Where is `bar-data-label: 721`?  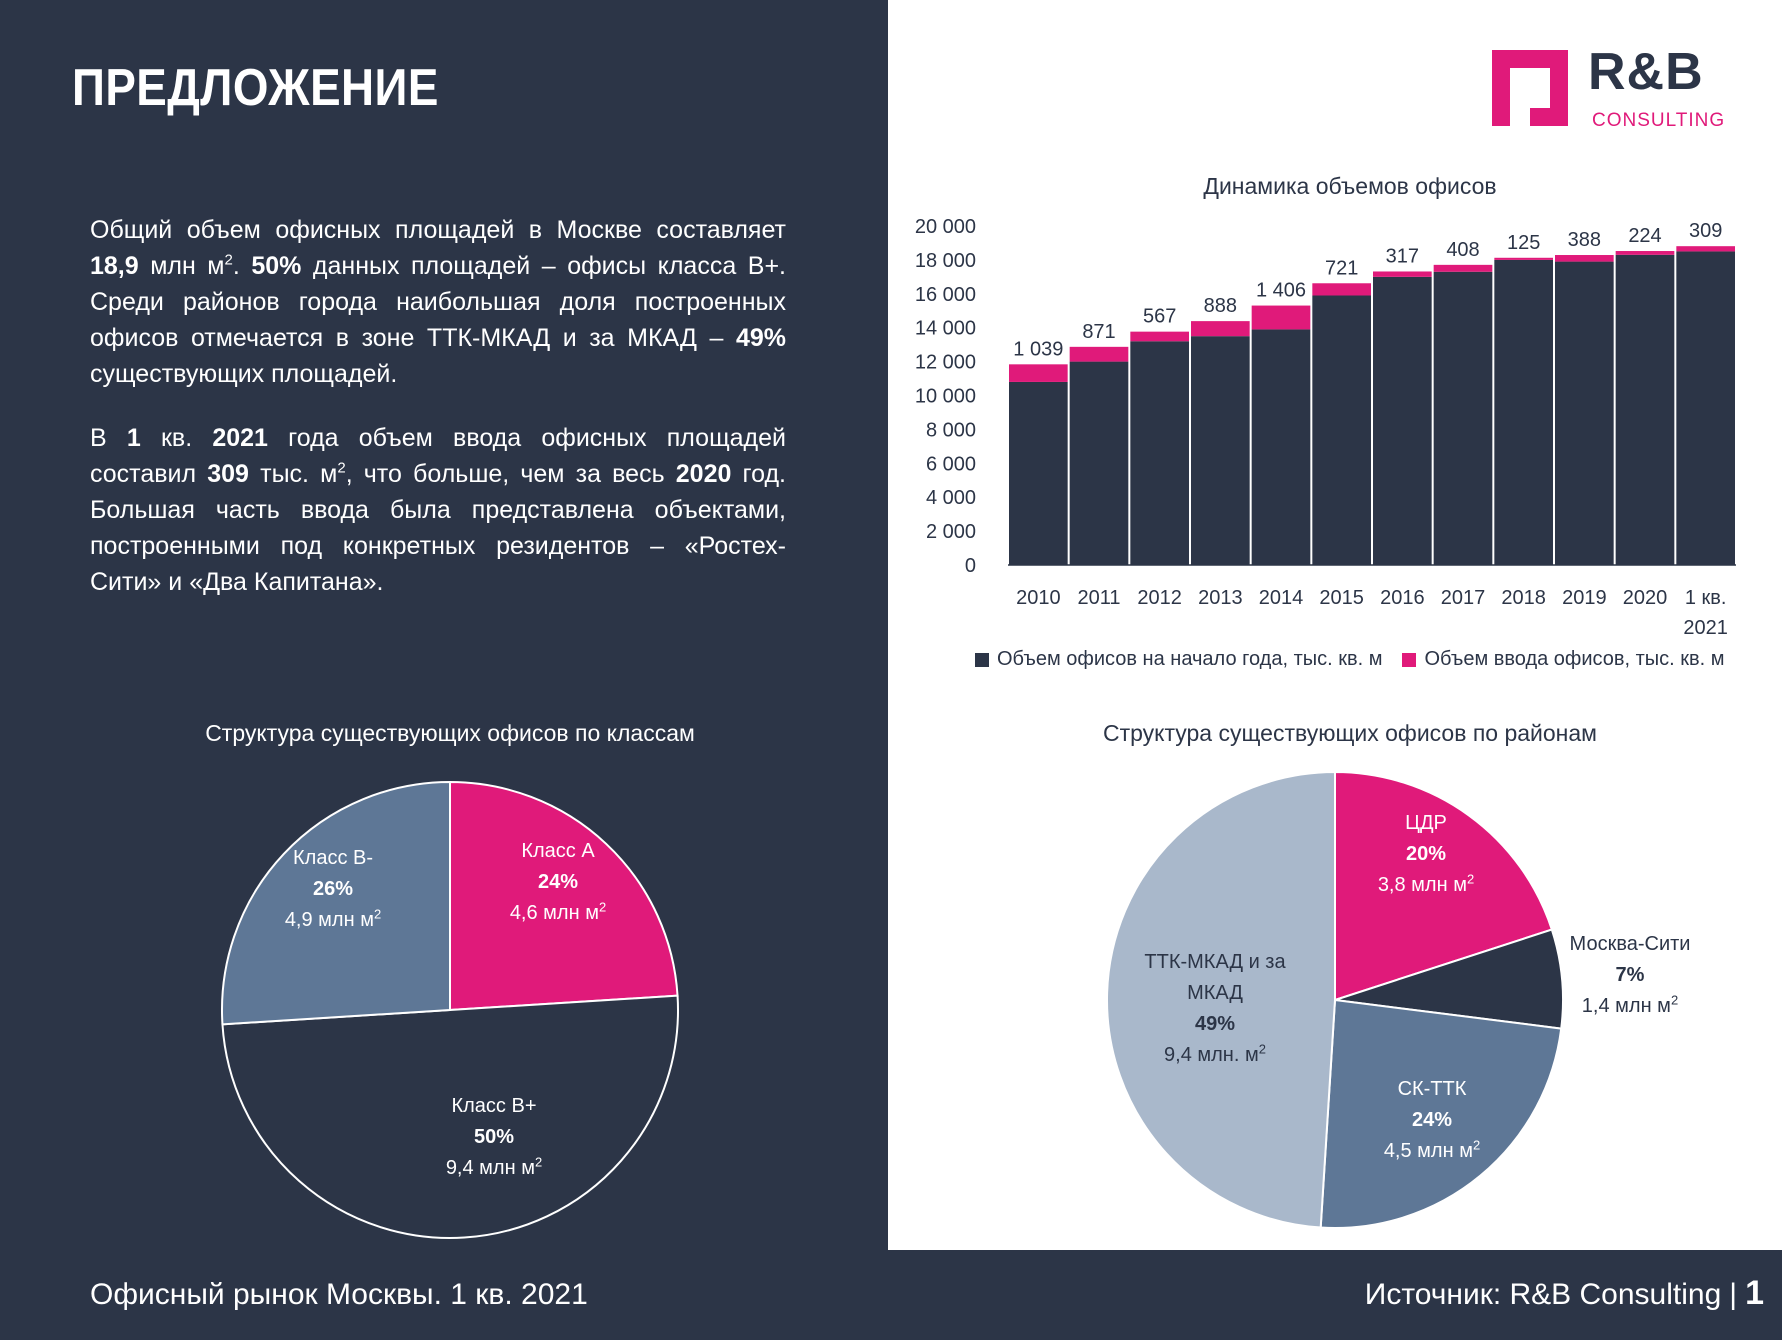 bar-data-label: 721 is located at coordinates (1341, 268).